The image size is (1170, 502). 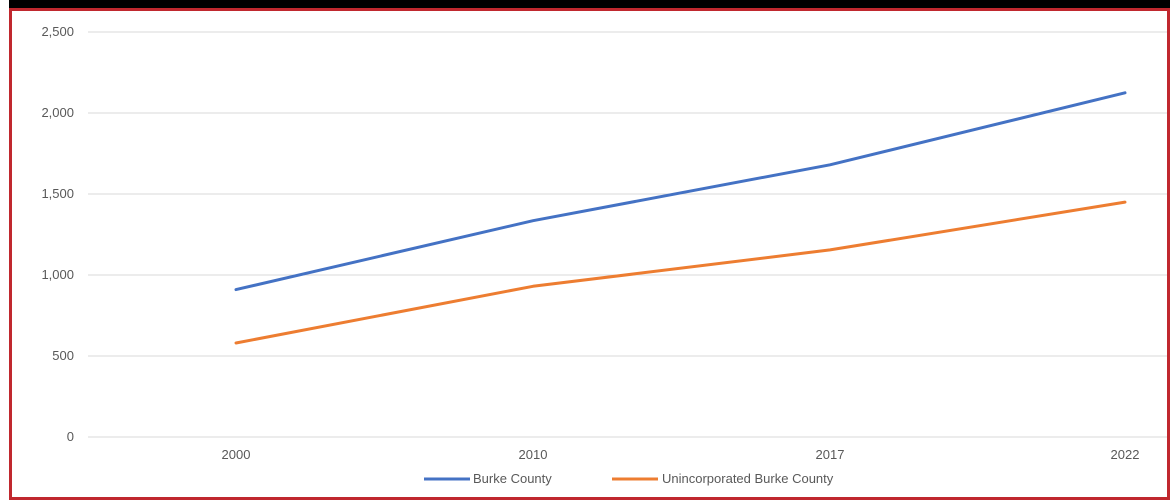 I want to click on window-top-bar, so click(x=585, y=5).